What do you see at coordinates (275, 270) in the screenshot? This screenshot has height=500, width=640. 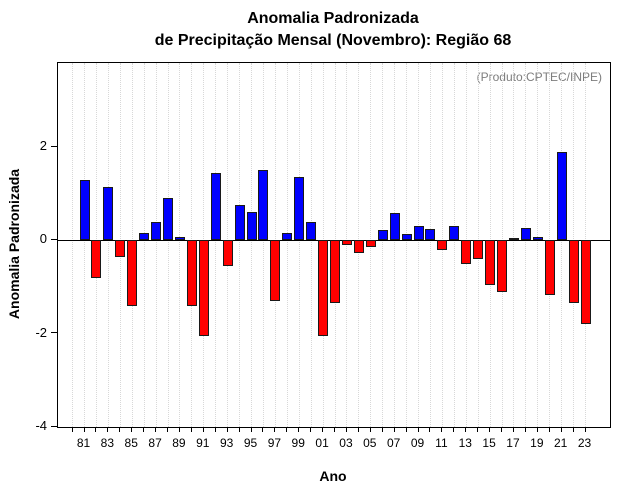 I see `bar-1997` at bounding box center [275, 270].